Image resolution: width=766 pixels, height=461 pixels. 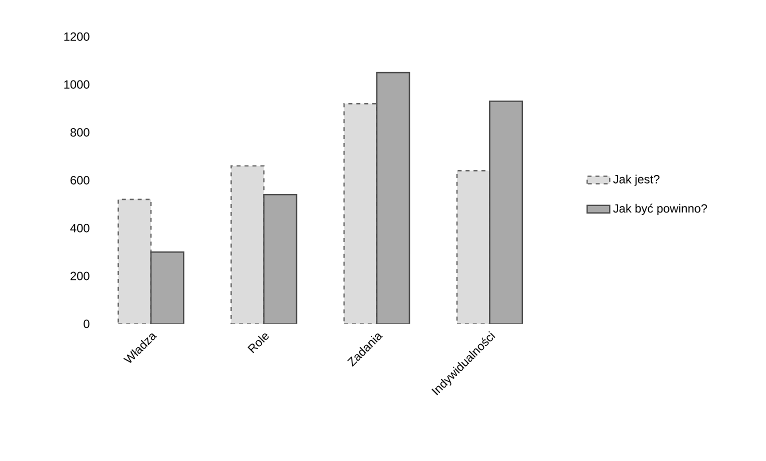 I want to click on y-tick-label: 1000, so click(x=77, y=84).